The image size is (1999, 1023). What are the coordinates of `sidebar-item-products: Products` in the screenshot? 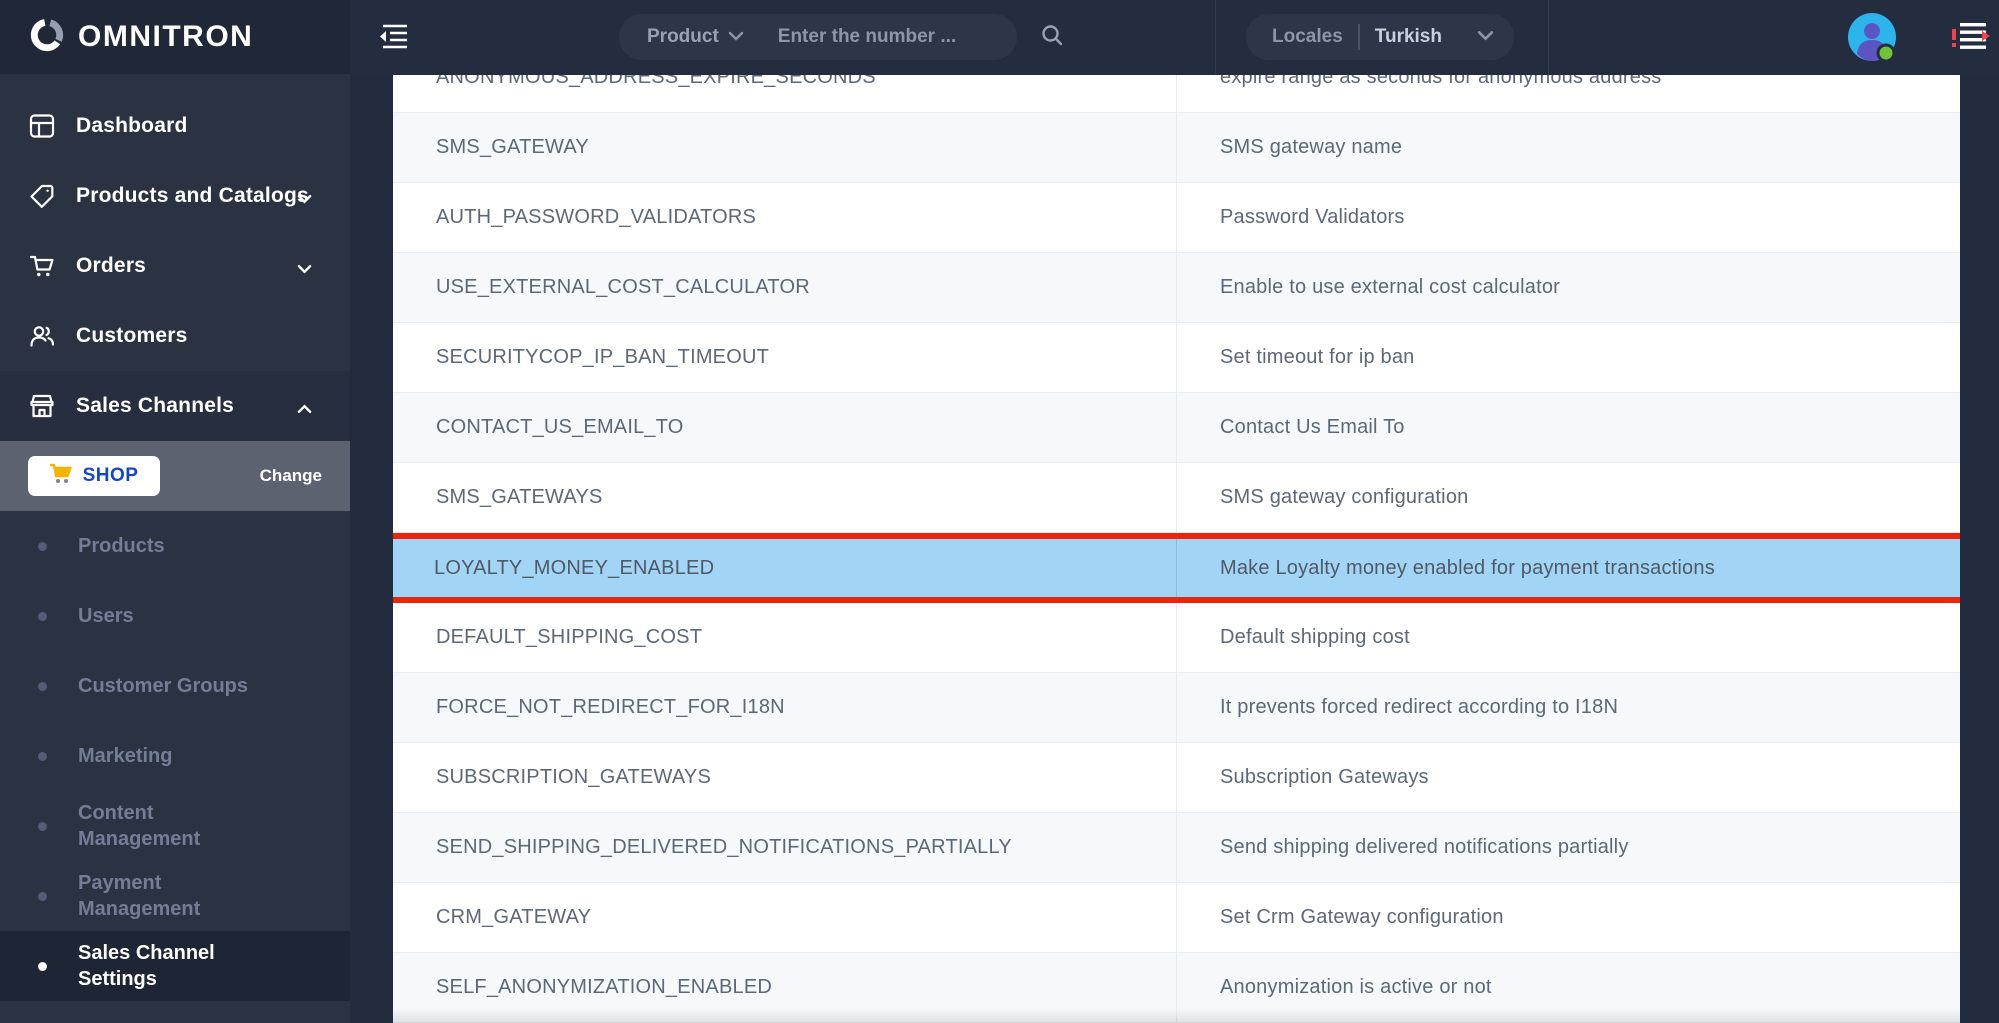 It's located at (175, 546).